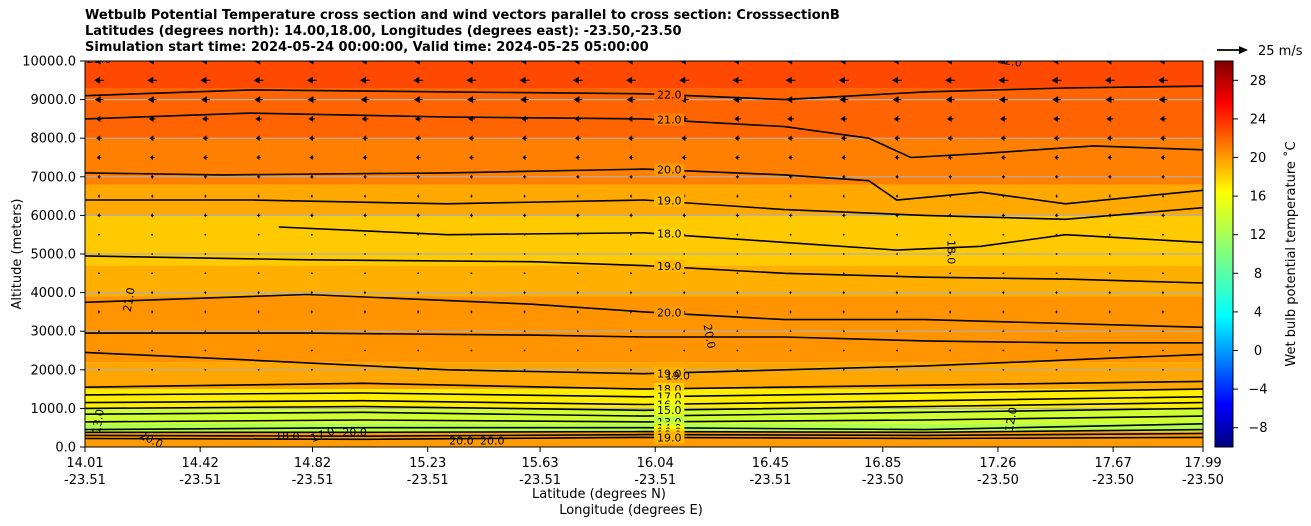  Describe the element at coordinates (54, 100) in the screenshot. I see `y-tick-label-9: 9000.0` at that location.